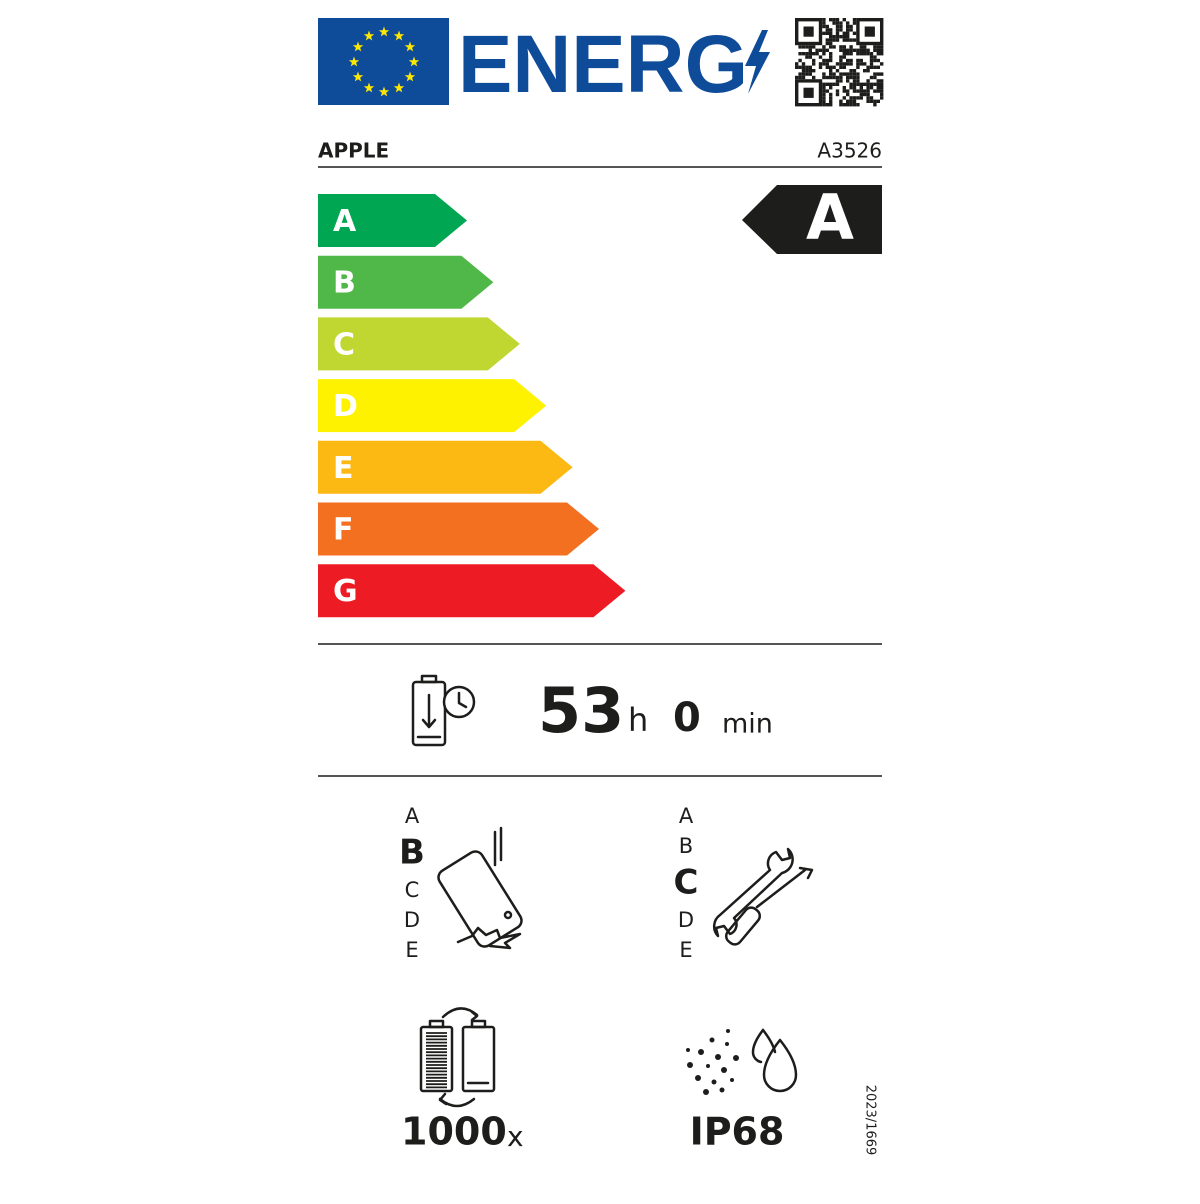 The image size is (1200, 1204). What do you see at coordinates (830, 217) in the screenshot?
I see `rating-letter: A` at bounding box center [830, 217].